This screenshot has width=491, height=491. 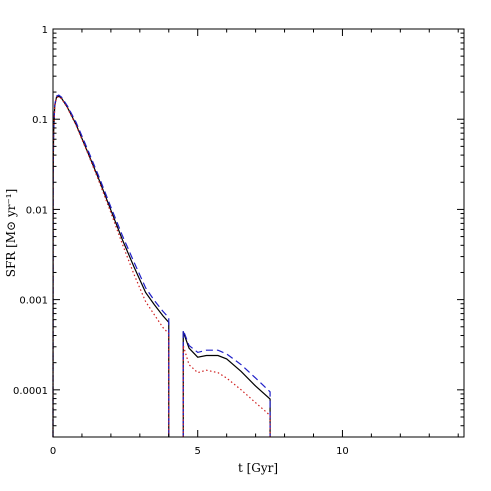 I want to click on x-axis-label: t [Gyr], so click(x=258, y=468).